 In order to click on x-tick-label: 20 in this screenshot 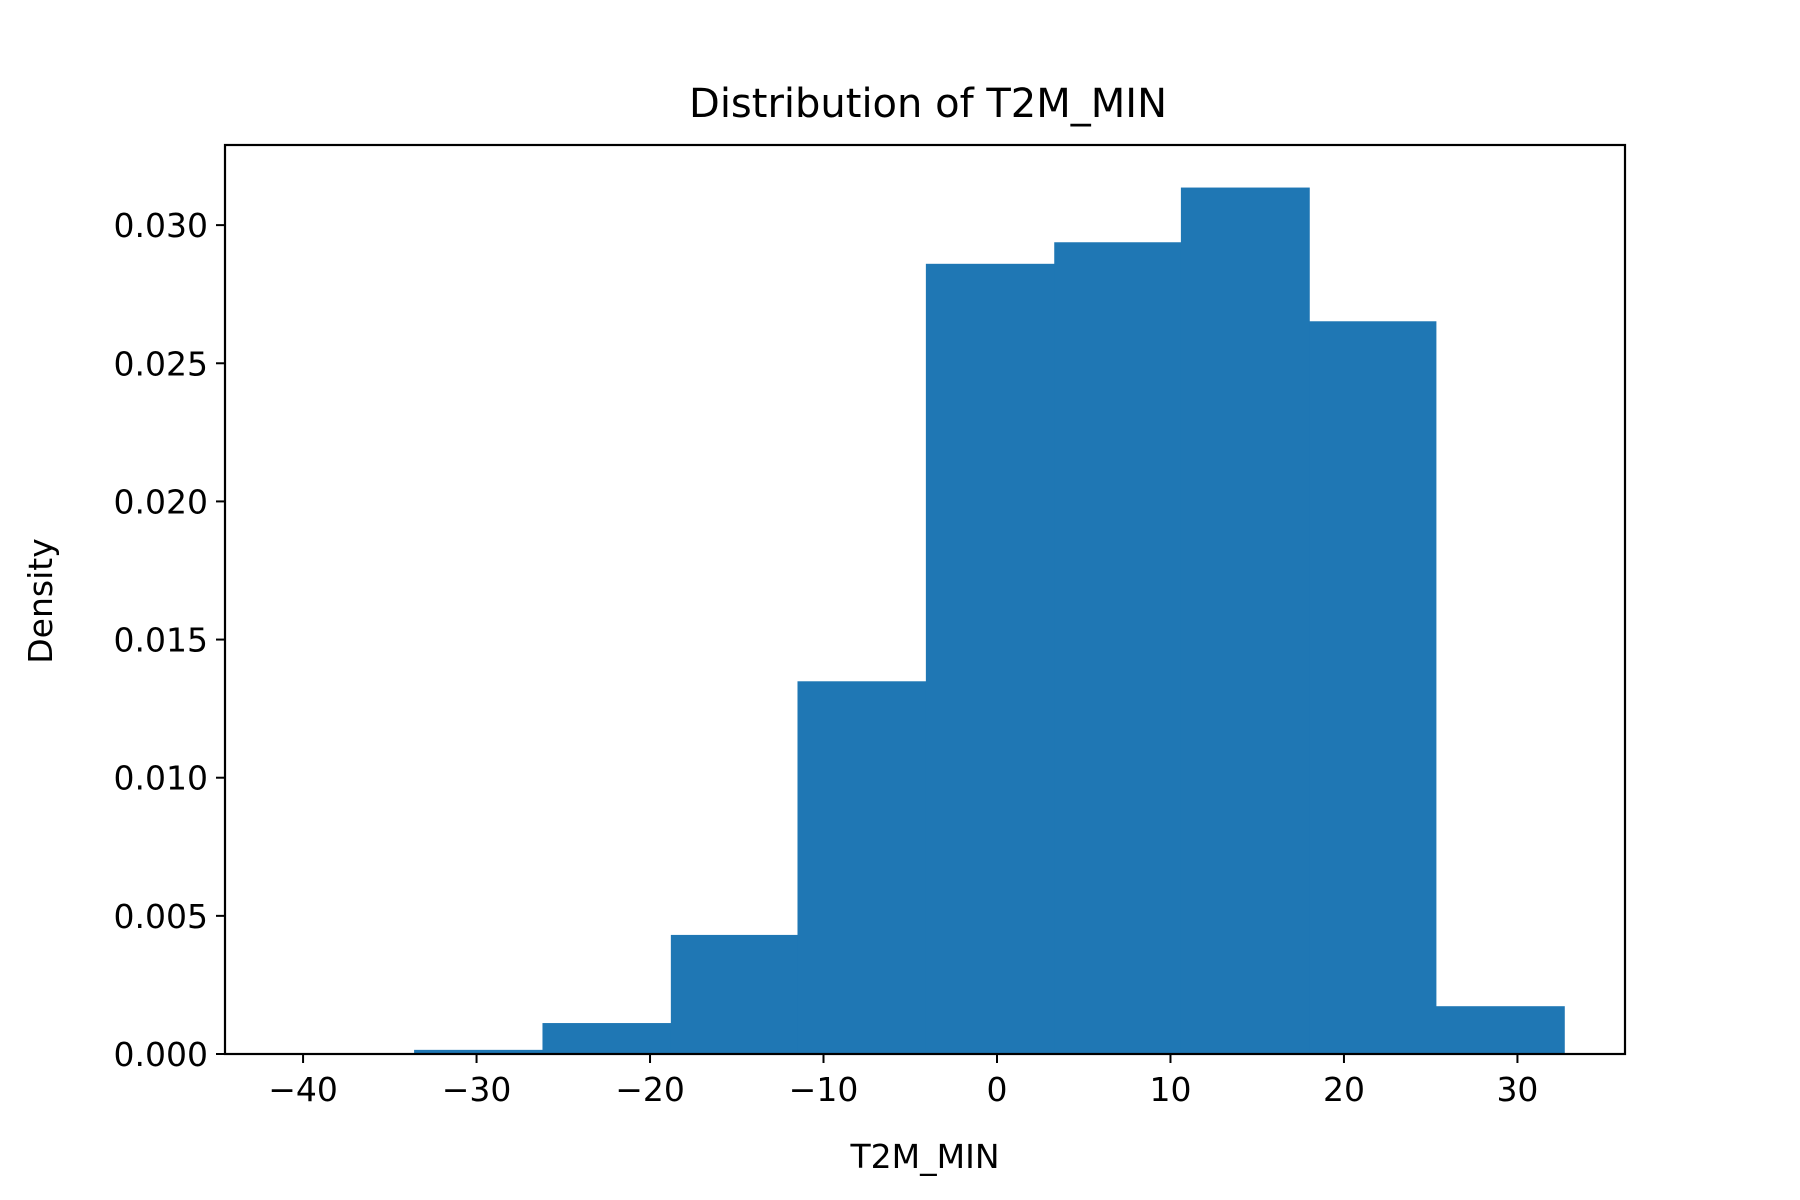, I will do `click(1344, 1089)`.